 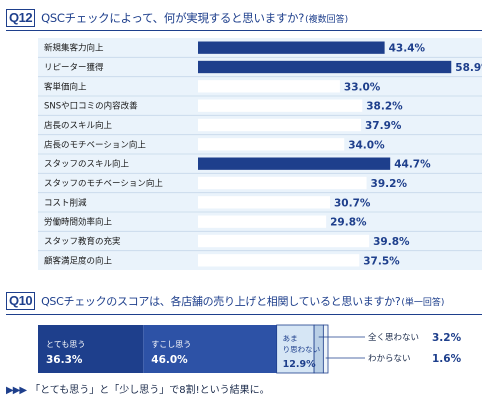 What do you see at coordinates (169, 360) in the screenshot?
I see `segment-value: 46.0%` at bounding box center [169, 360].